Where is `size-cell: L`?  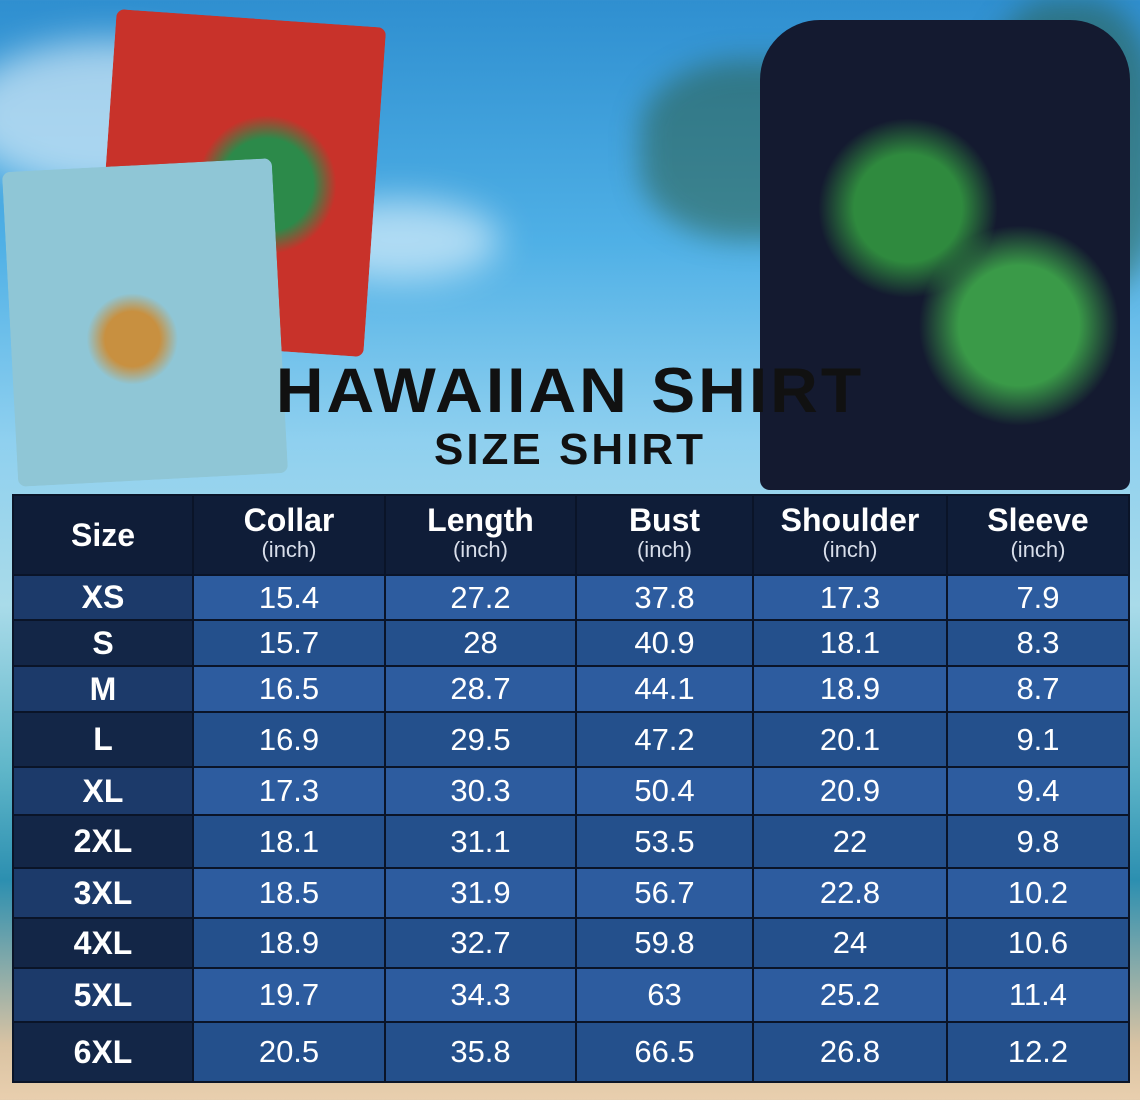 size-cell: L is located at coordinates (103, 739).